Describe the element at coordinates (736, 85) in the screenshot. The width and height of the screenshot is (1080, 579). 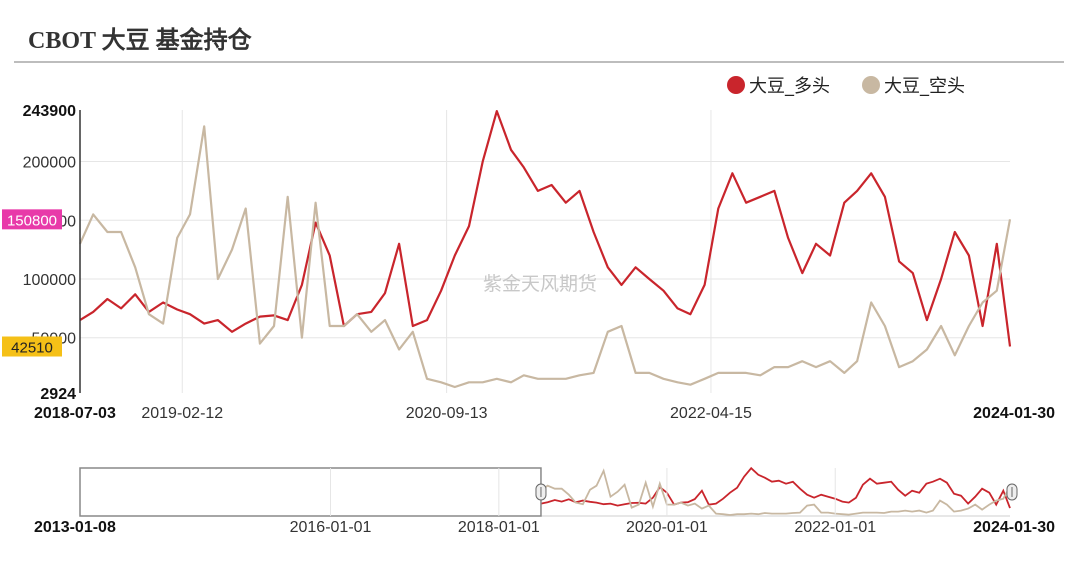
I see `legend-marker-long-icon` at that location.